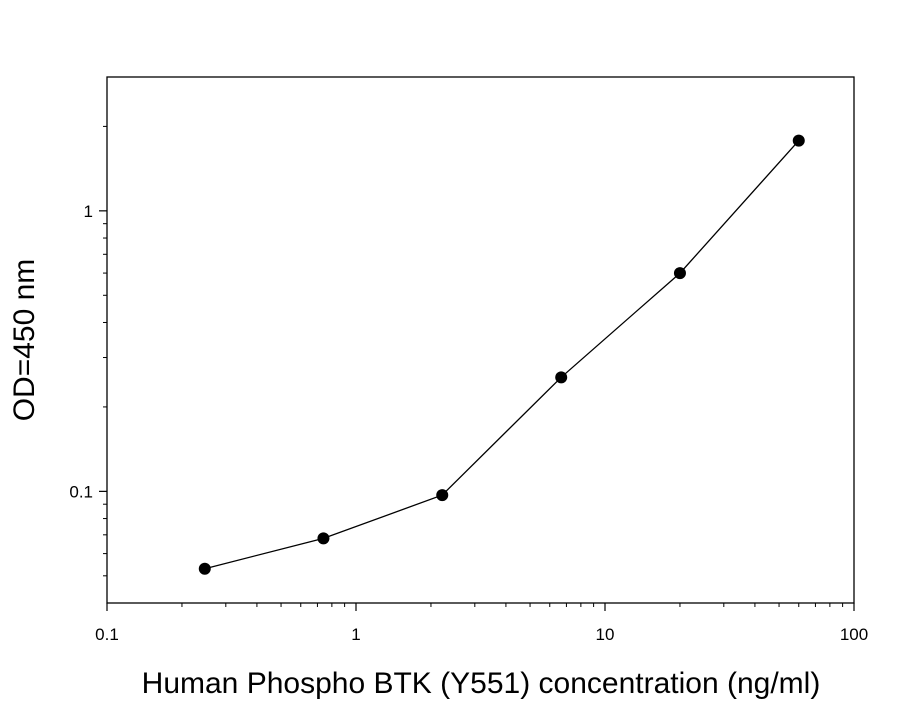 The image size is (924, 703). Describe the element at coordinates (512, 605) in the screenshot. I see `x-minor-ticks` at that location.